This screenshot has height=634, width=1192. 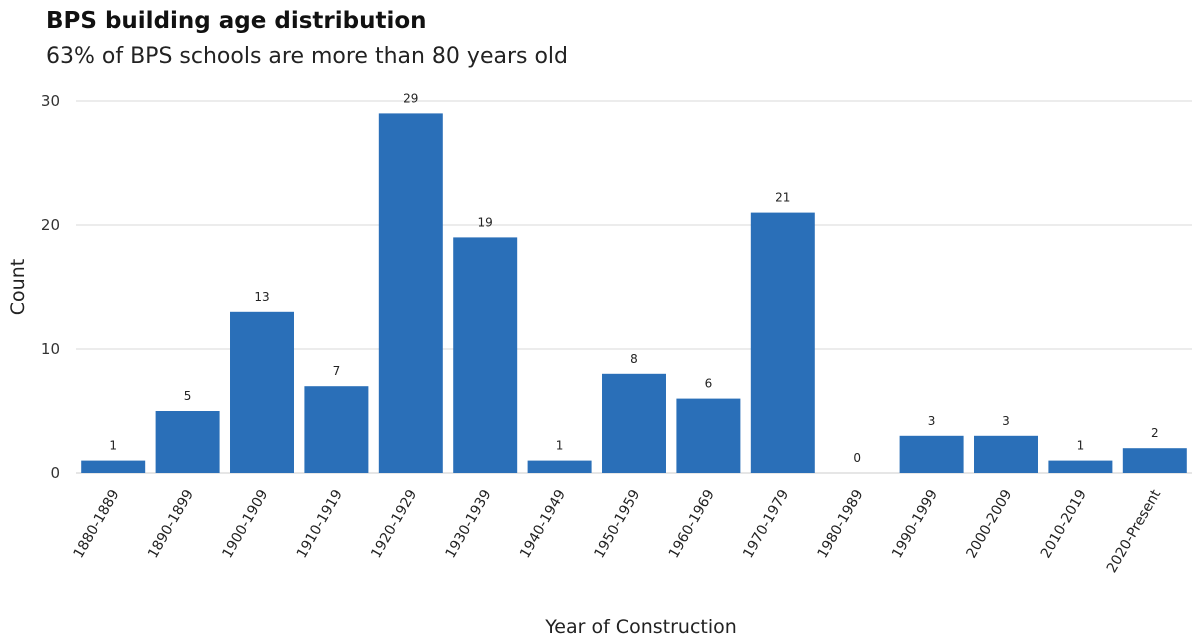 I want to click on y-tick-label: 30, so click(x=50, y=101).